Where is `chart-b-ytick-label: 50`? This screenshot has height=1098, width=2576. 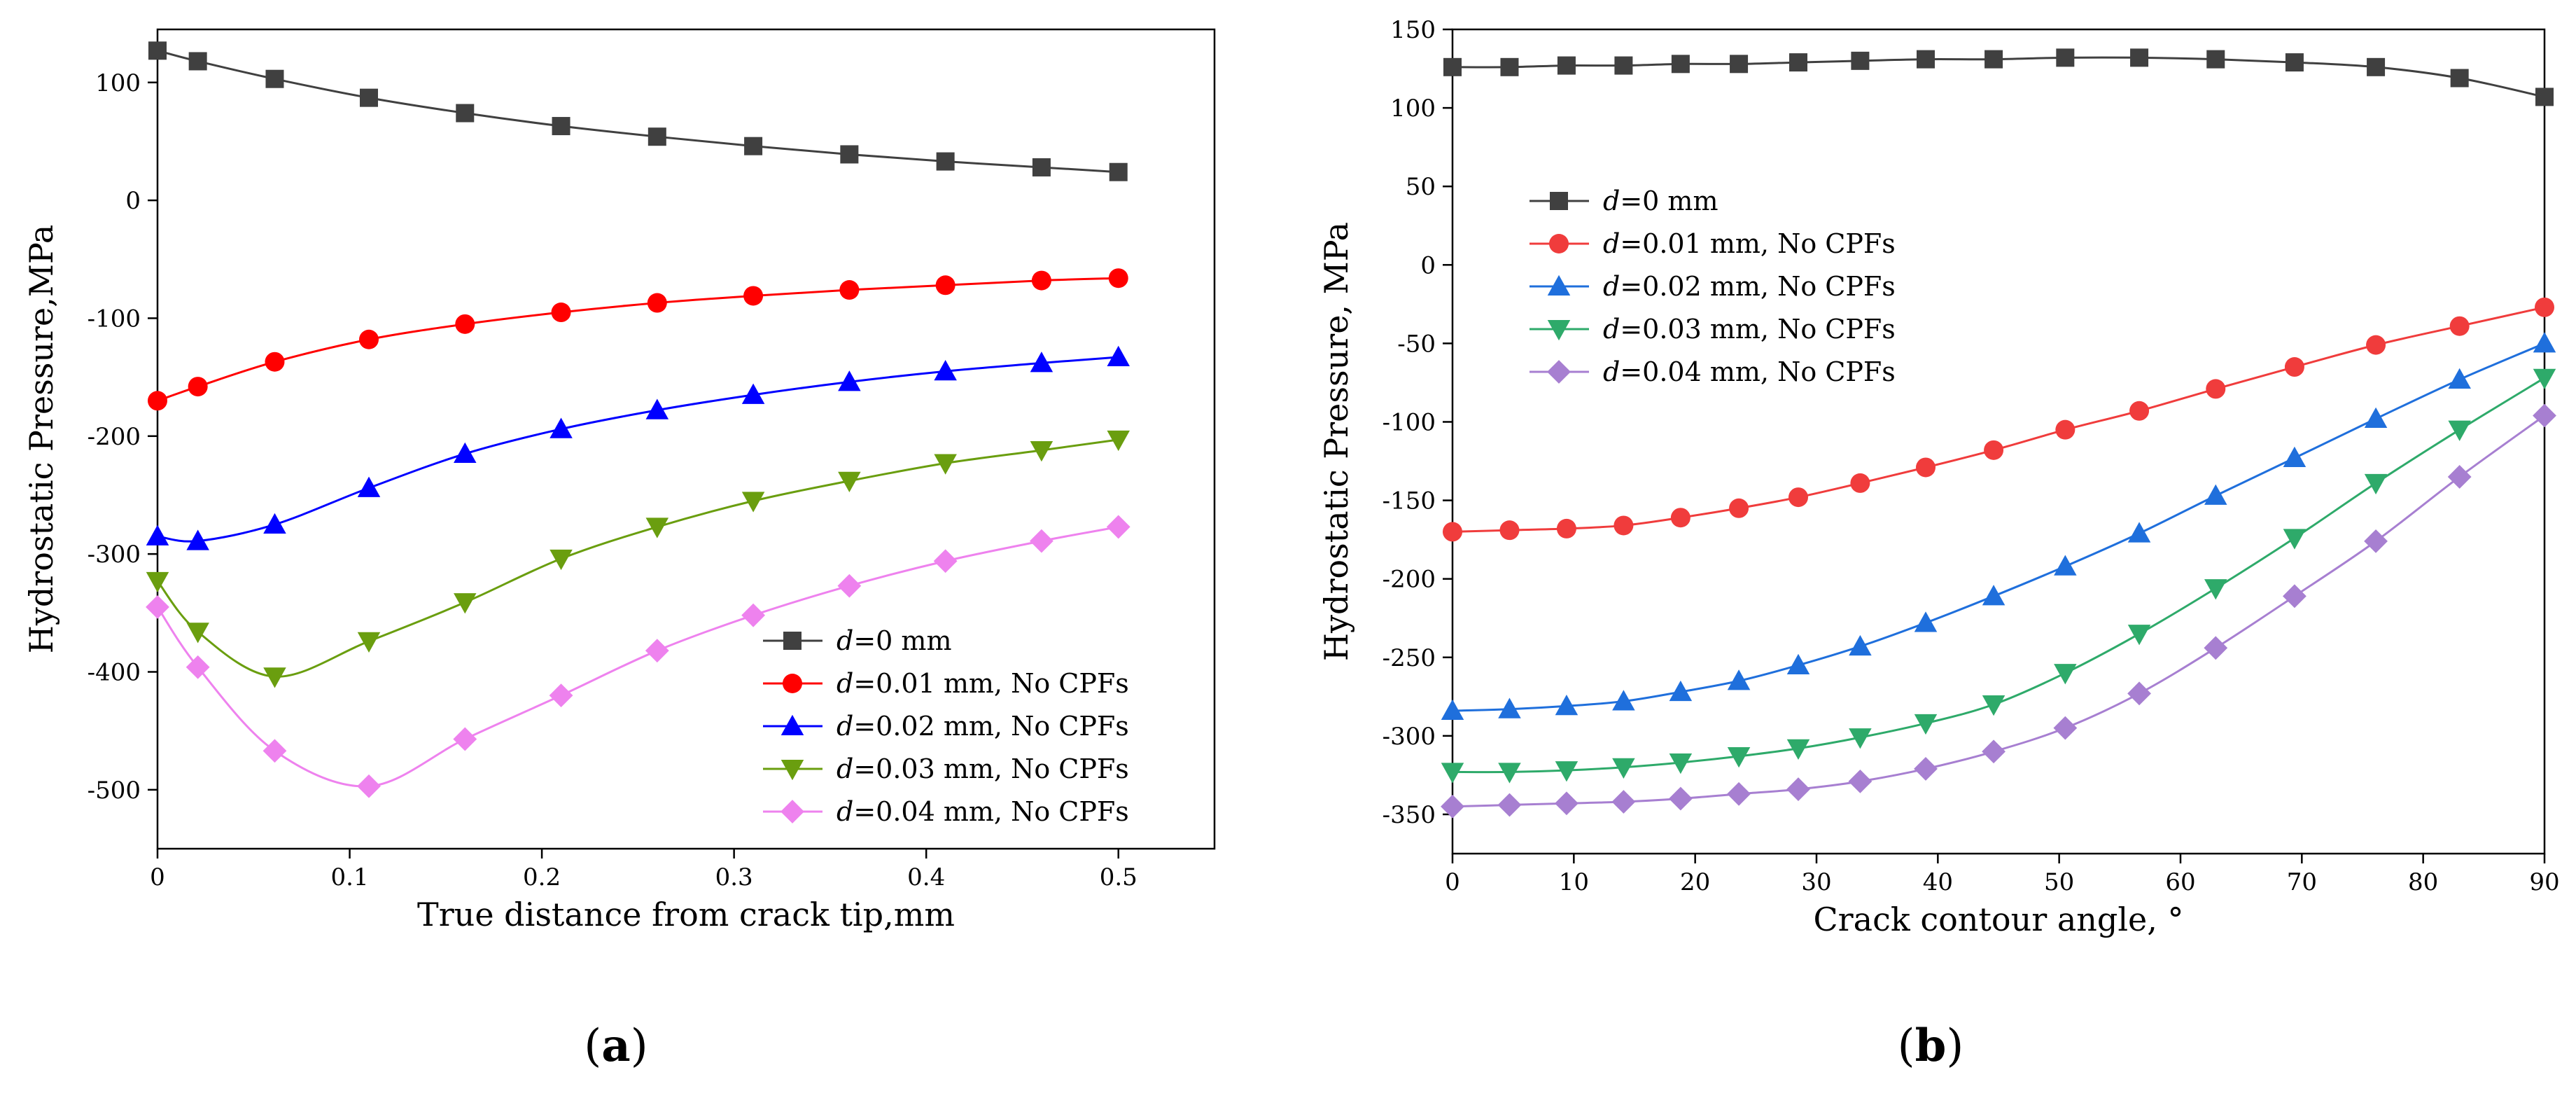
chart-b-ytick-label: 50 is located at coordinates (1421, 187).